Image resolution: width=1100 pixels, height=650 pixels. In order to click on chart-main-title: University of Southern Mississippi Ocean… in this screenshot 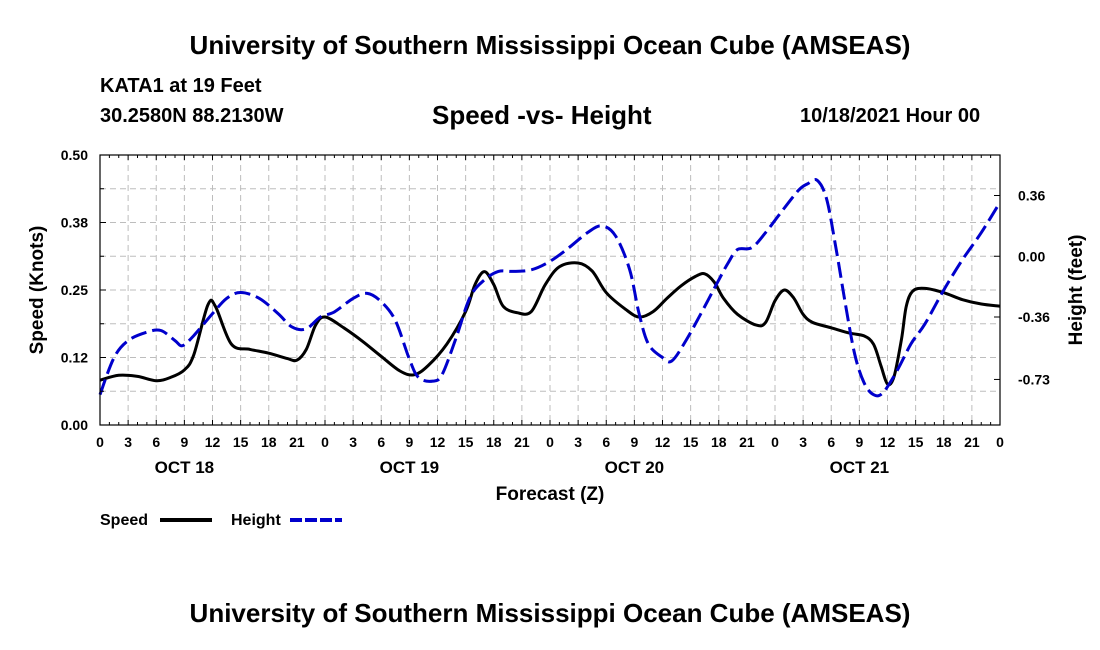, I will do `click(550, 45)`.